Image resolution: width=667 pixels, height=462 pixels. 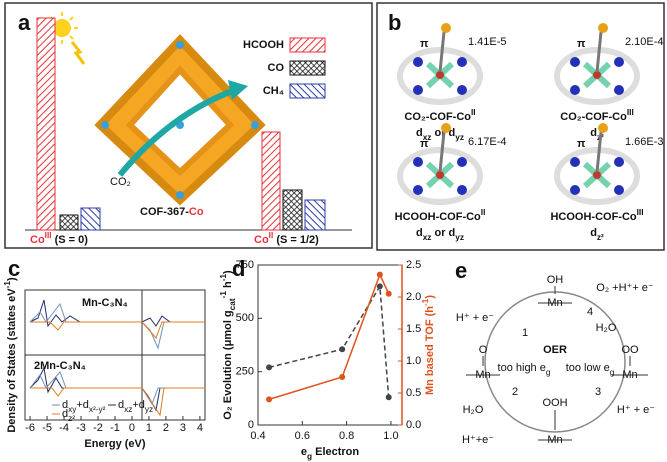 What do you see at coordinates (78, 53) in the screenshot?
I see `bolt` at bounding box center [78, 53].